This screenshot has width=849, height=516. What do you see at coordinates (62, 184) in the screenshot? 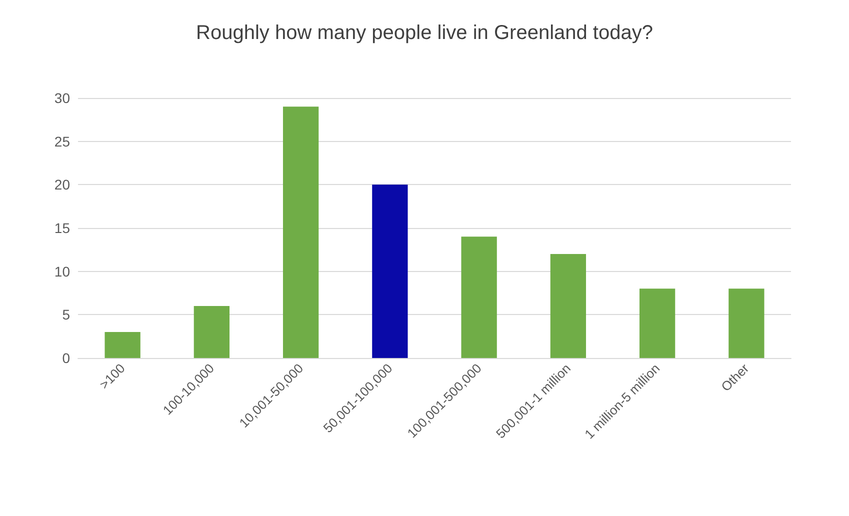
I see `y-tick-label: 20` at bounding box center [62, 184].